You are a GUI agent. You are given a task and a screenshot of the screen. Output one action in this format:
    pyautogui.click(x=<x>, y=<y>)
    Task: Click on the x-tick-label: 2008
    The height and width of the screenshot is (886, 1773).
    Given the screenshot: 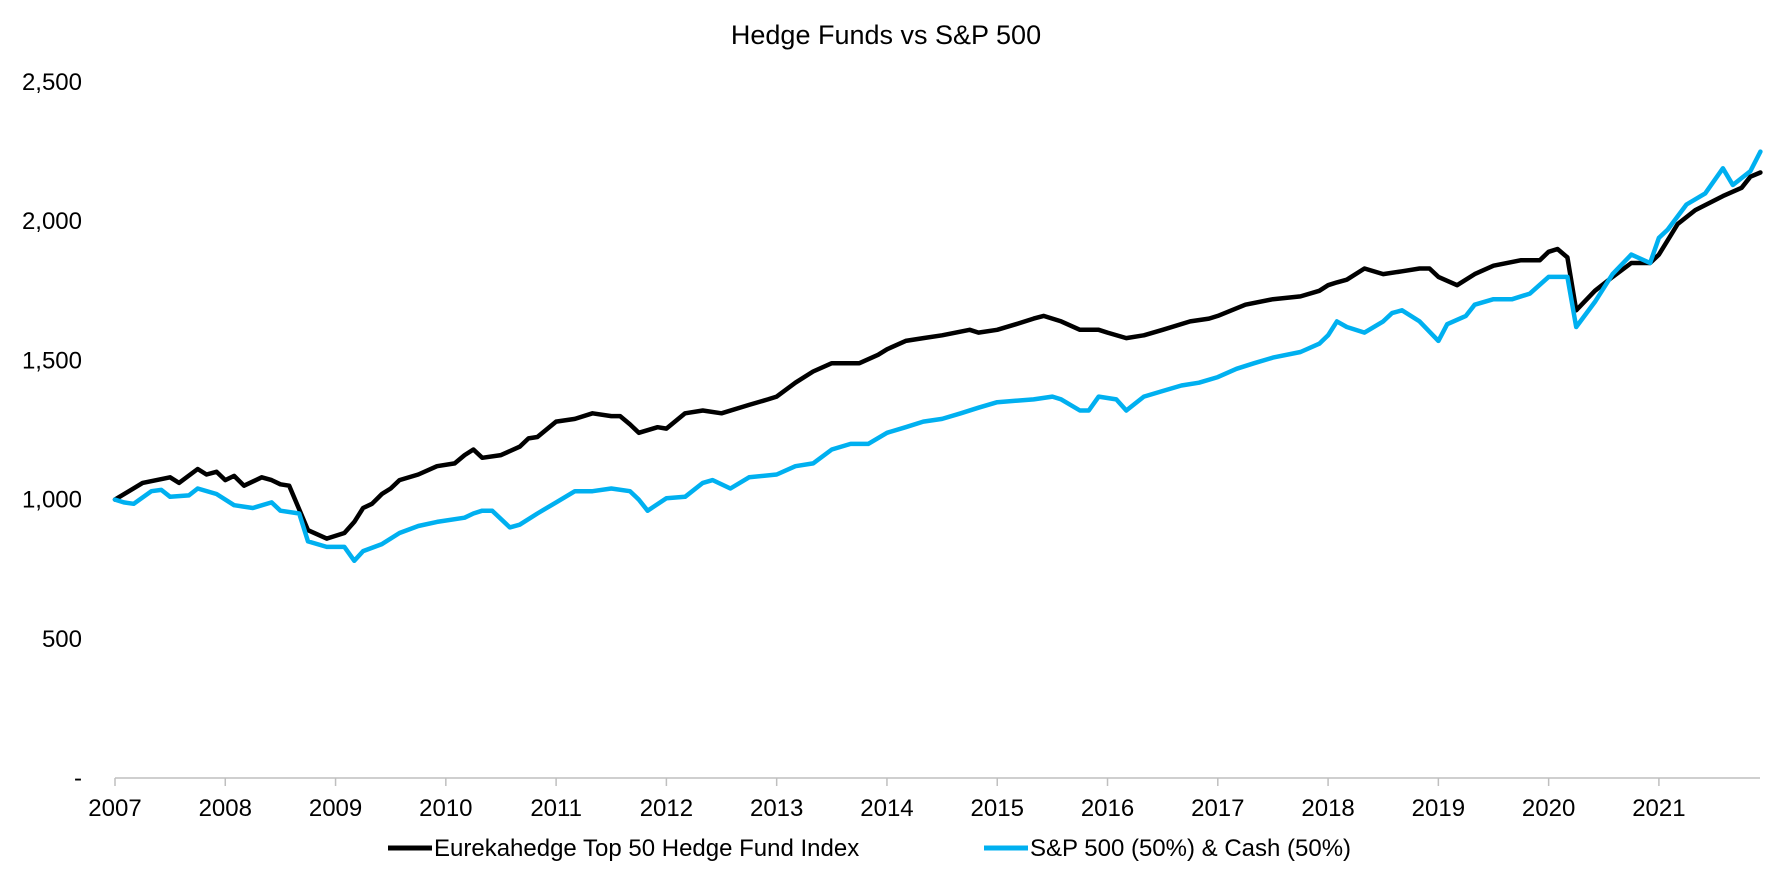 What is the action you would take?
    pyautogui.click(x=225, y=808)
    